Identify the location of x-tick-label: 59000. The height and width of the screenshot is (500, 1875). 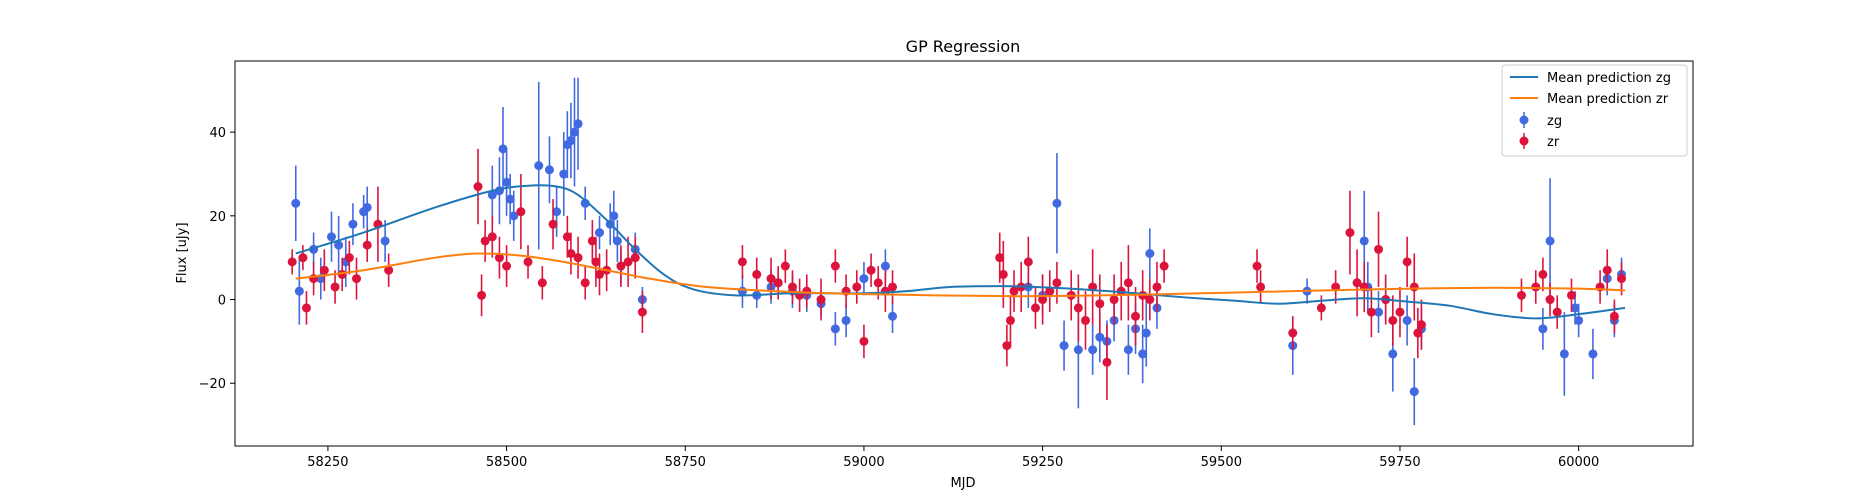
(863, 462).